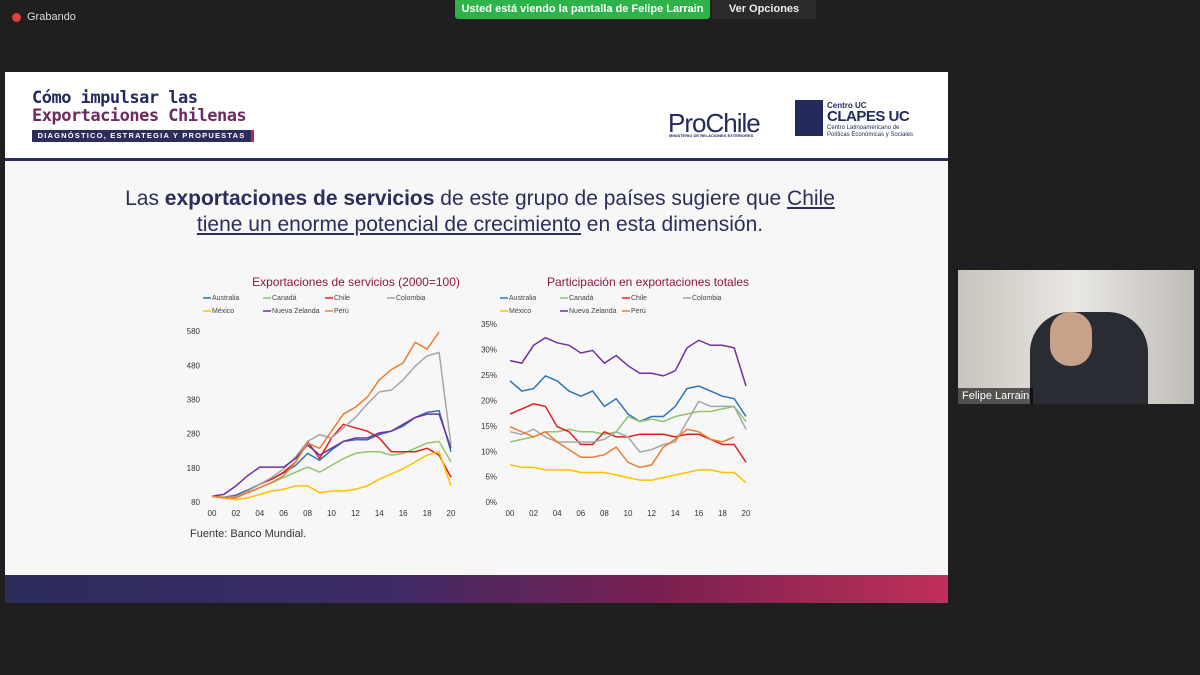 This screenshot has width=1200, height=675. What do you see at coordinates (143, 136) in the screenshot?
I see `slide-subtitle: DIAGNÓSTICO, ESTRATEGIA Y PROPUESTAS` at bounding box center [143, 136].